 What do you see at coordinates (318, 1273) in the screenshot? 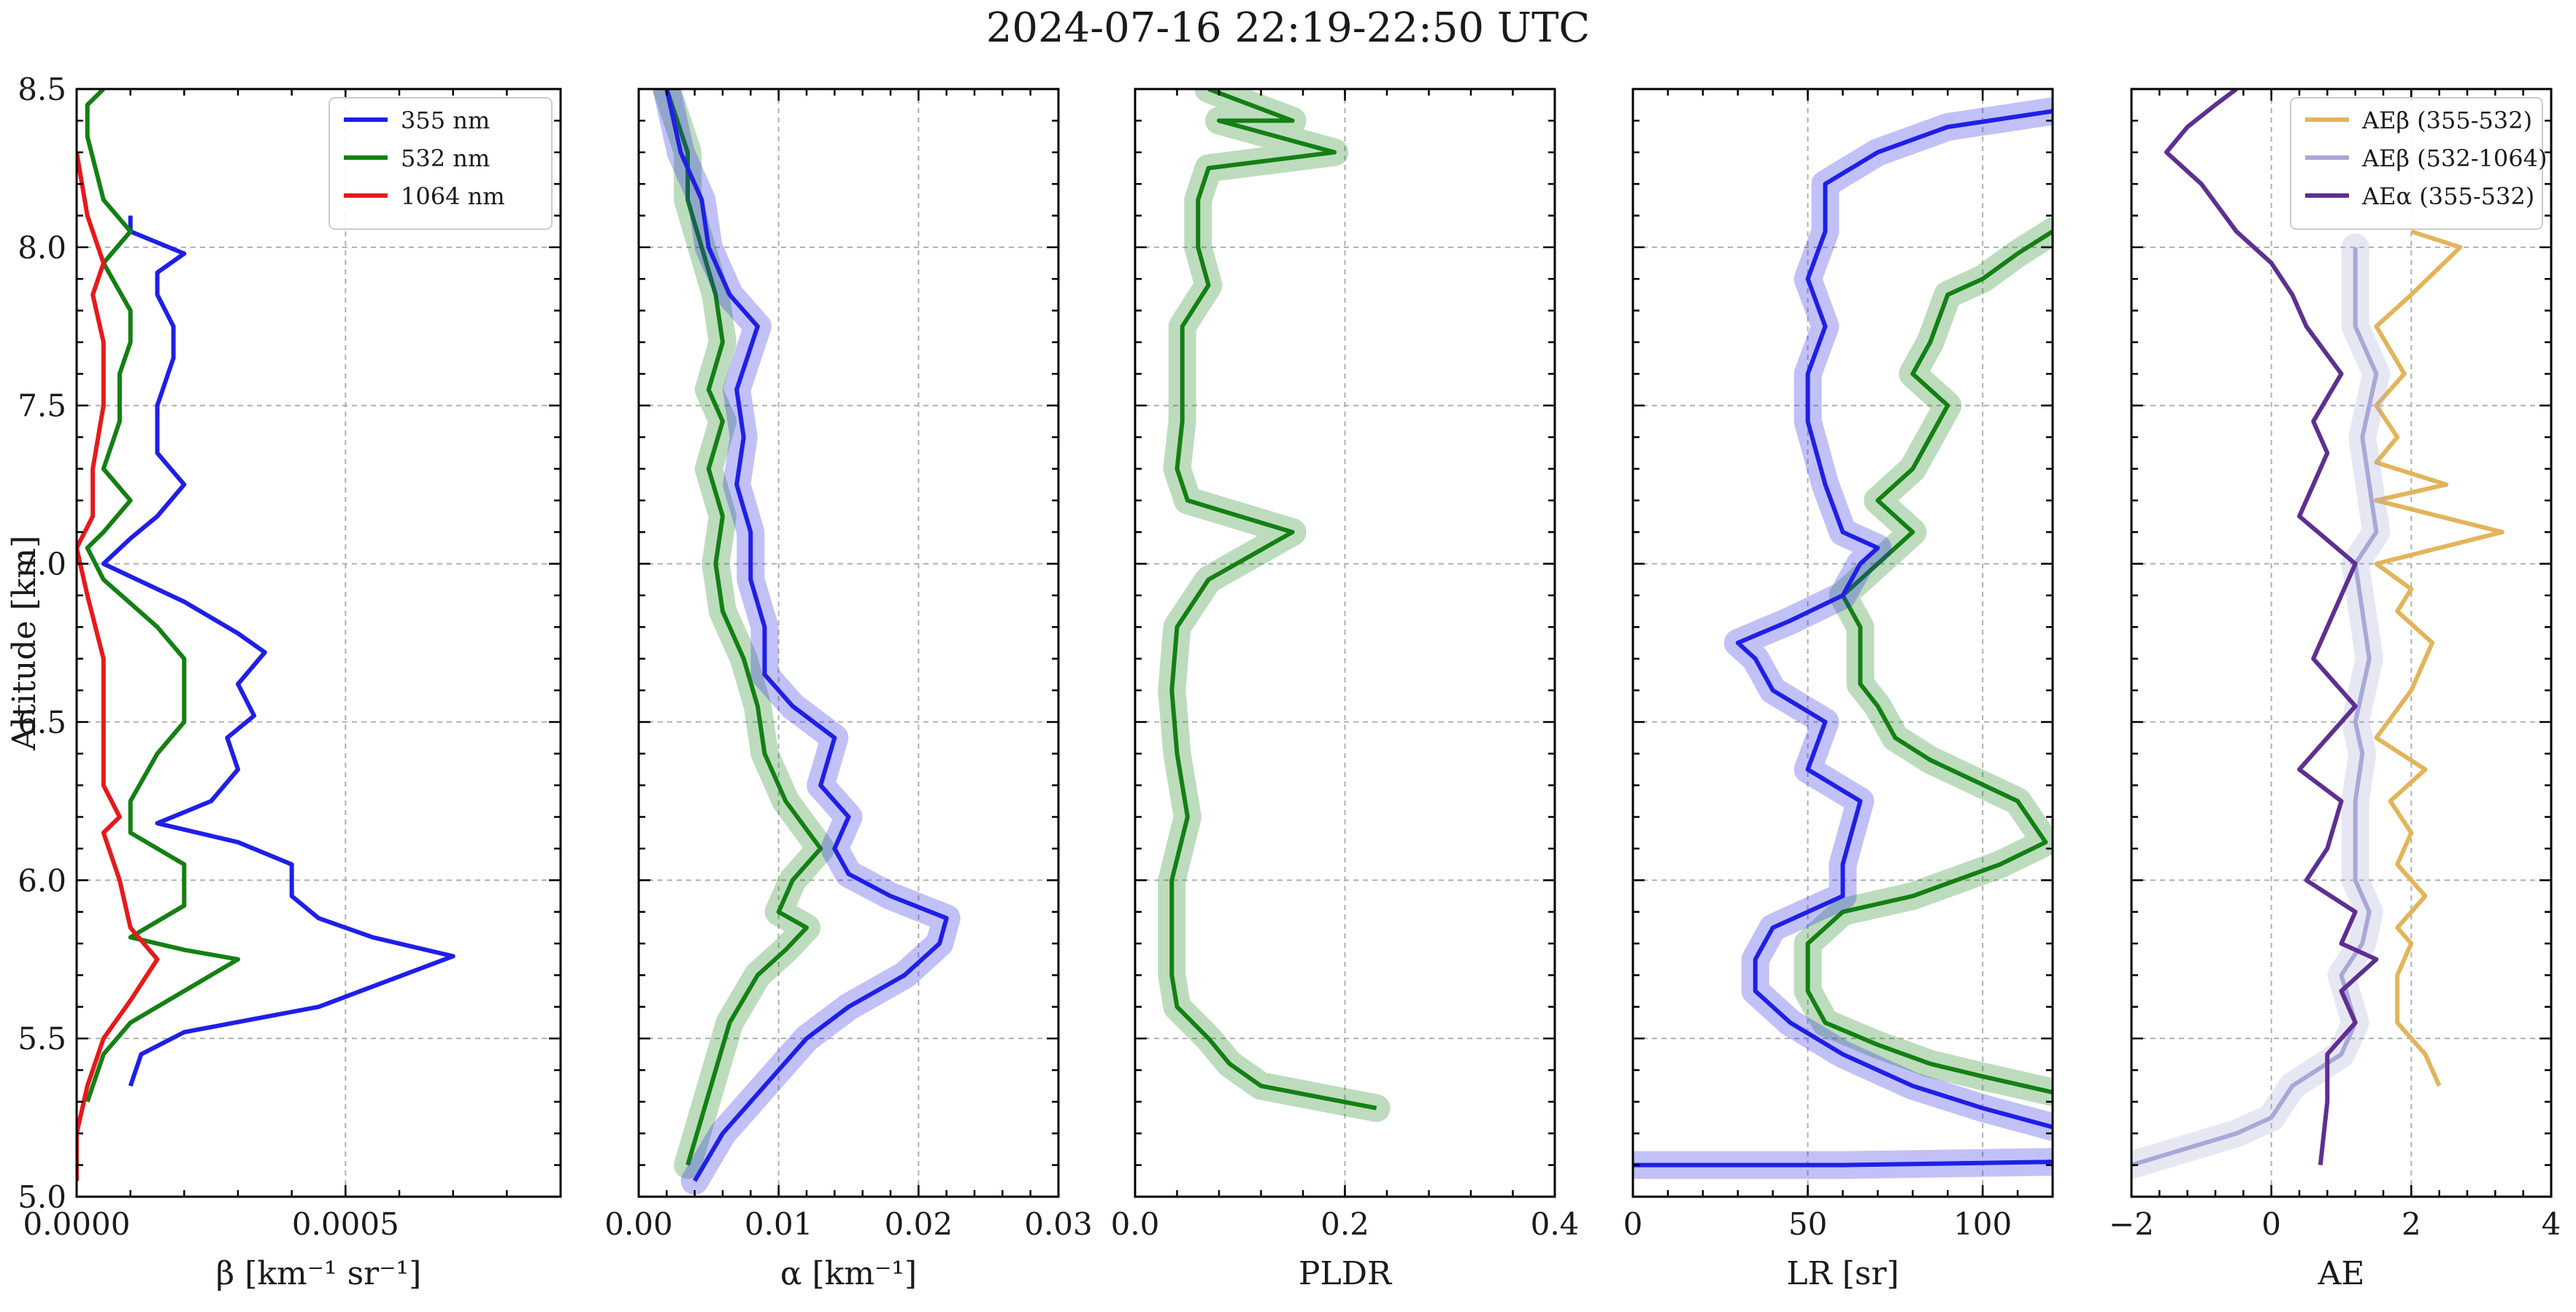
I see `x-axis-label: β [km⁻¹ sr⁻¹]` at bounding box center [318, 1273].